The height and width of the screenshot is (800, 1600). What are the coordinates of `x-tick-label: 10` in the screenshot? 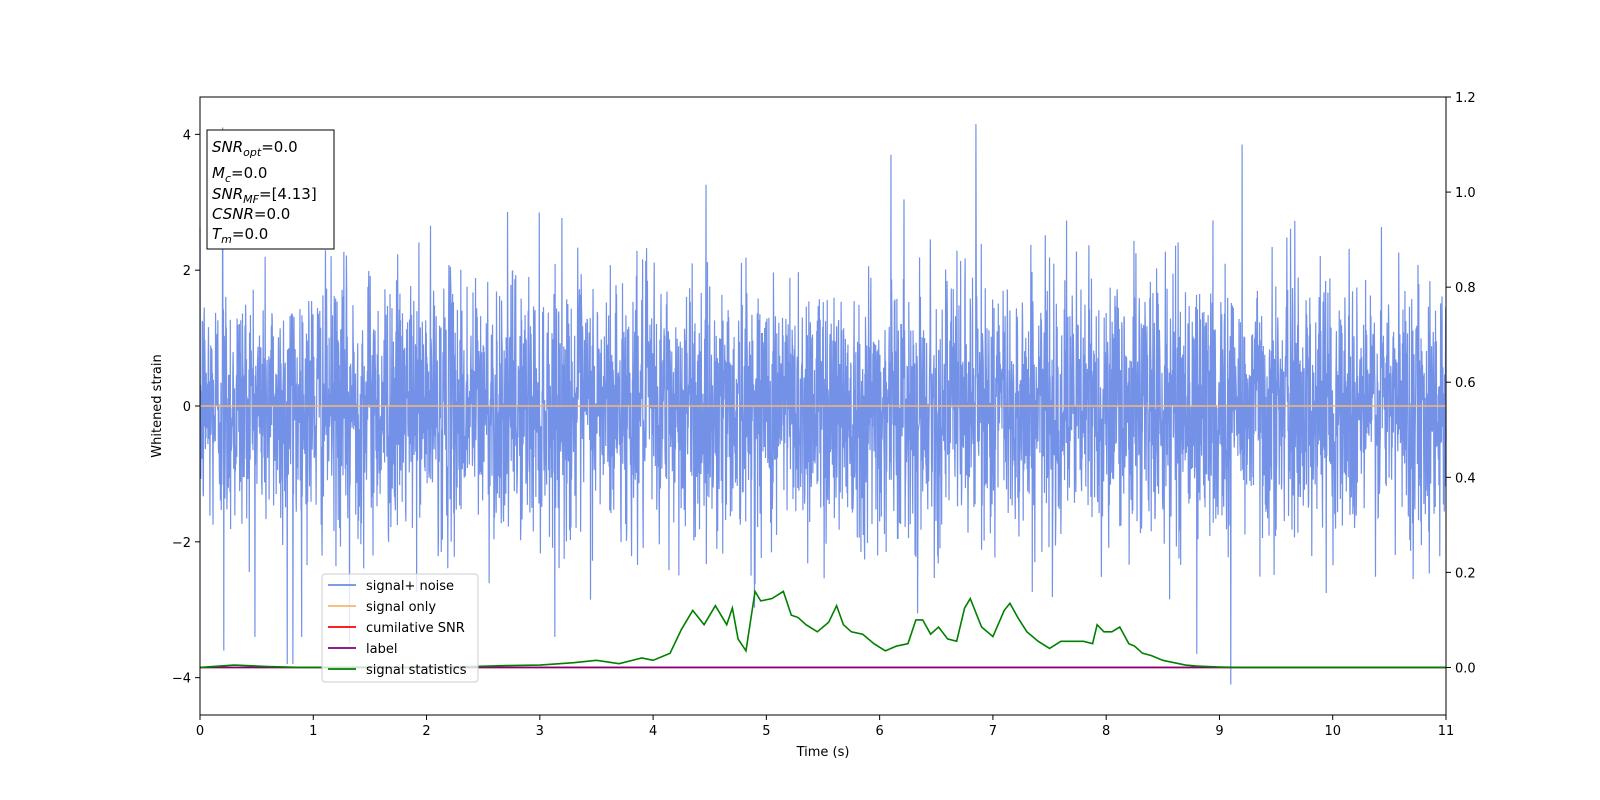 It's located at (1332, 731).